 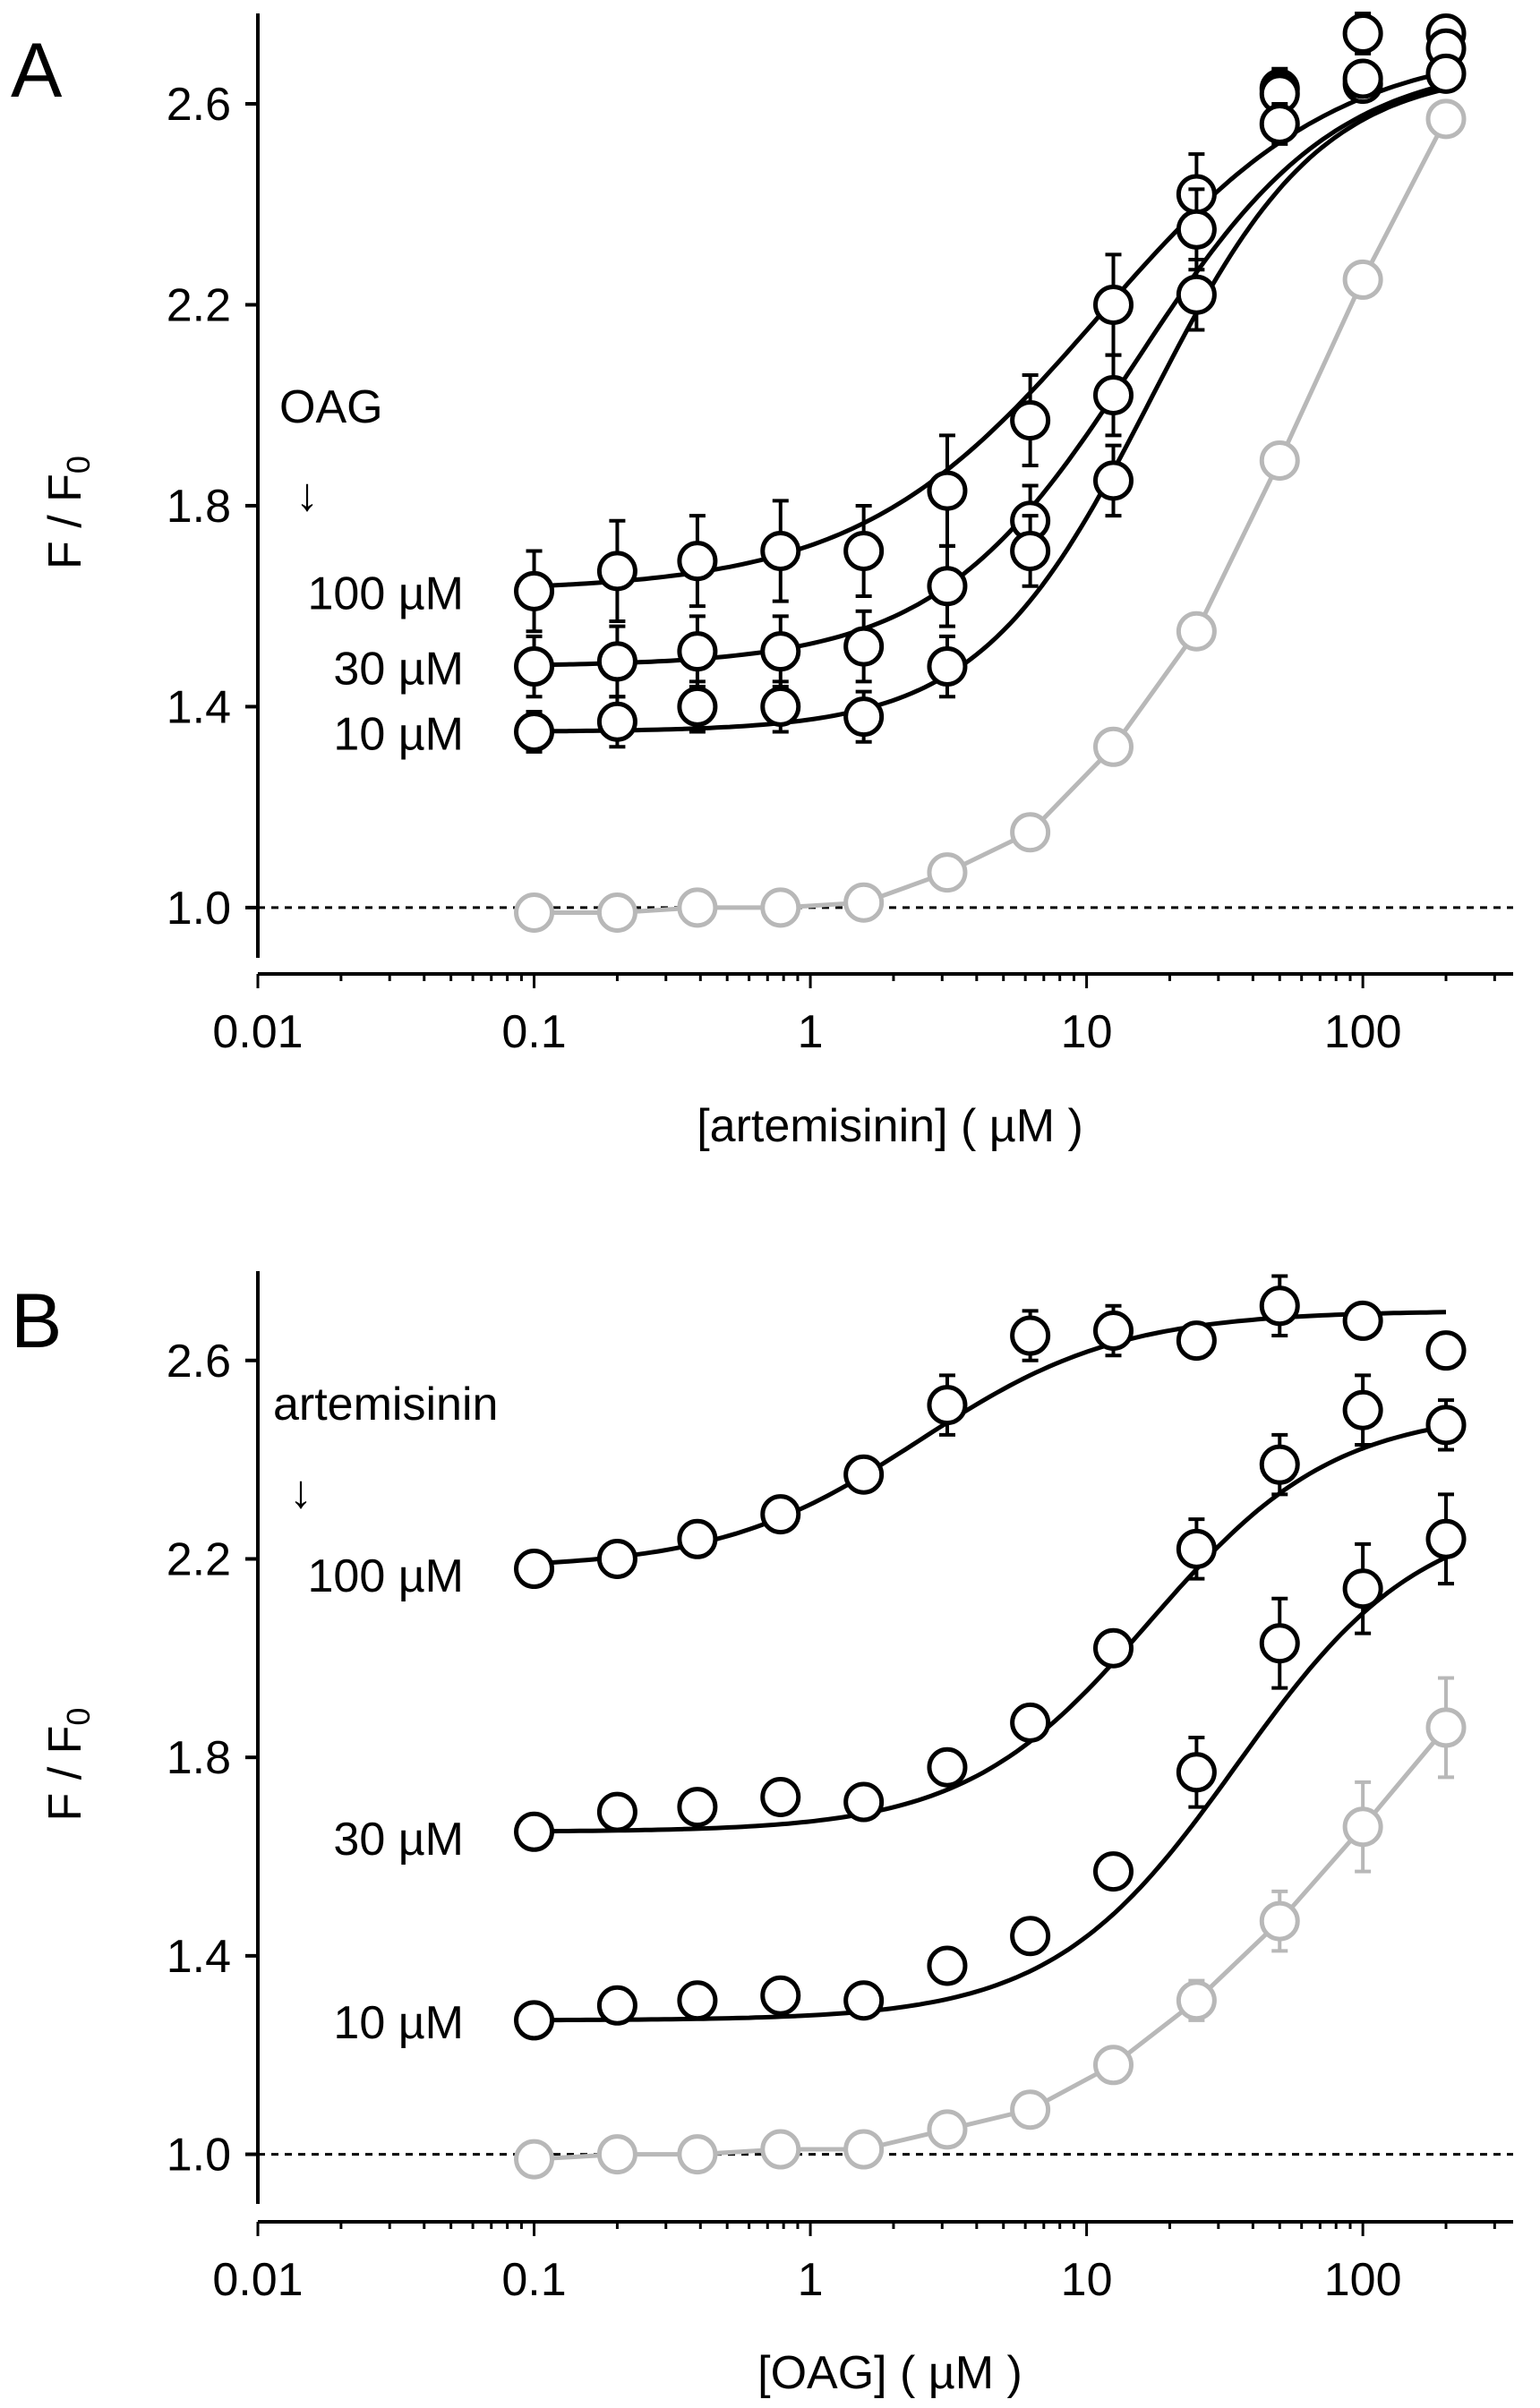 I want to click on series-label: 100 µM, so click(x=386, y=593).